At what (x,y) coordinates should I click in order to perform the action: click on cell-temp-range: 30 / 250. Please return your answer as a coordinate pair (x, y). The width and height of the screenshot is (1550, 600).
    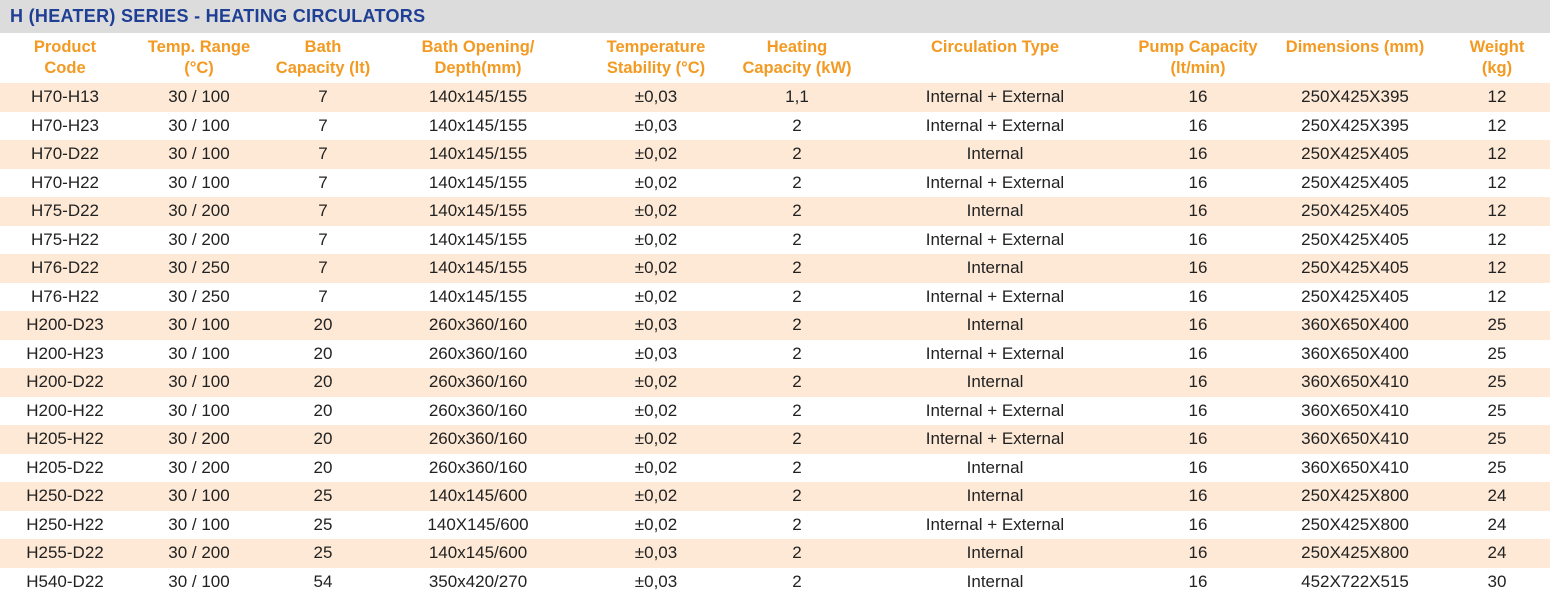
    Looking at the image, I should click on (199, 268).